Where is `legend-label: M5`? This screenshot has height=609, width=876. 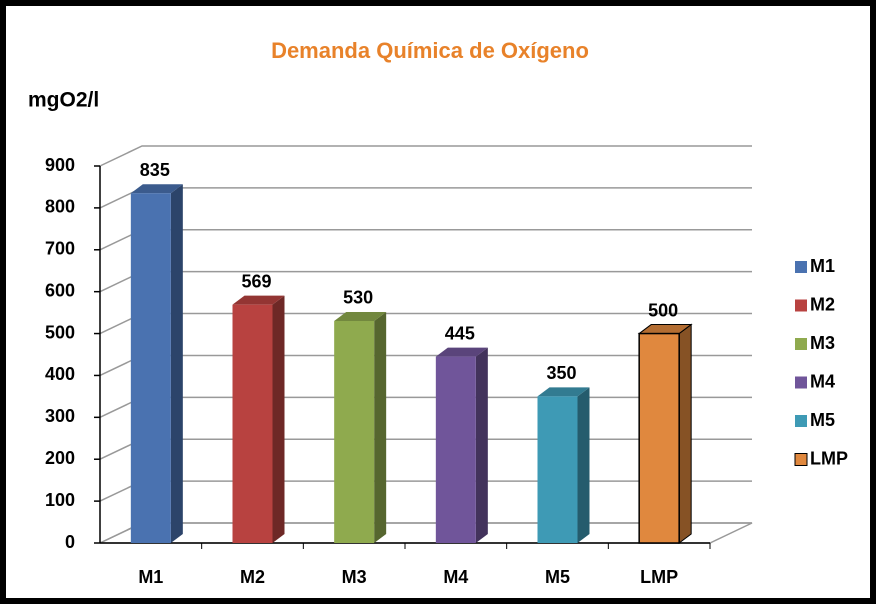 legend-label: M5 is located at coordinates (822, 420).